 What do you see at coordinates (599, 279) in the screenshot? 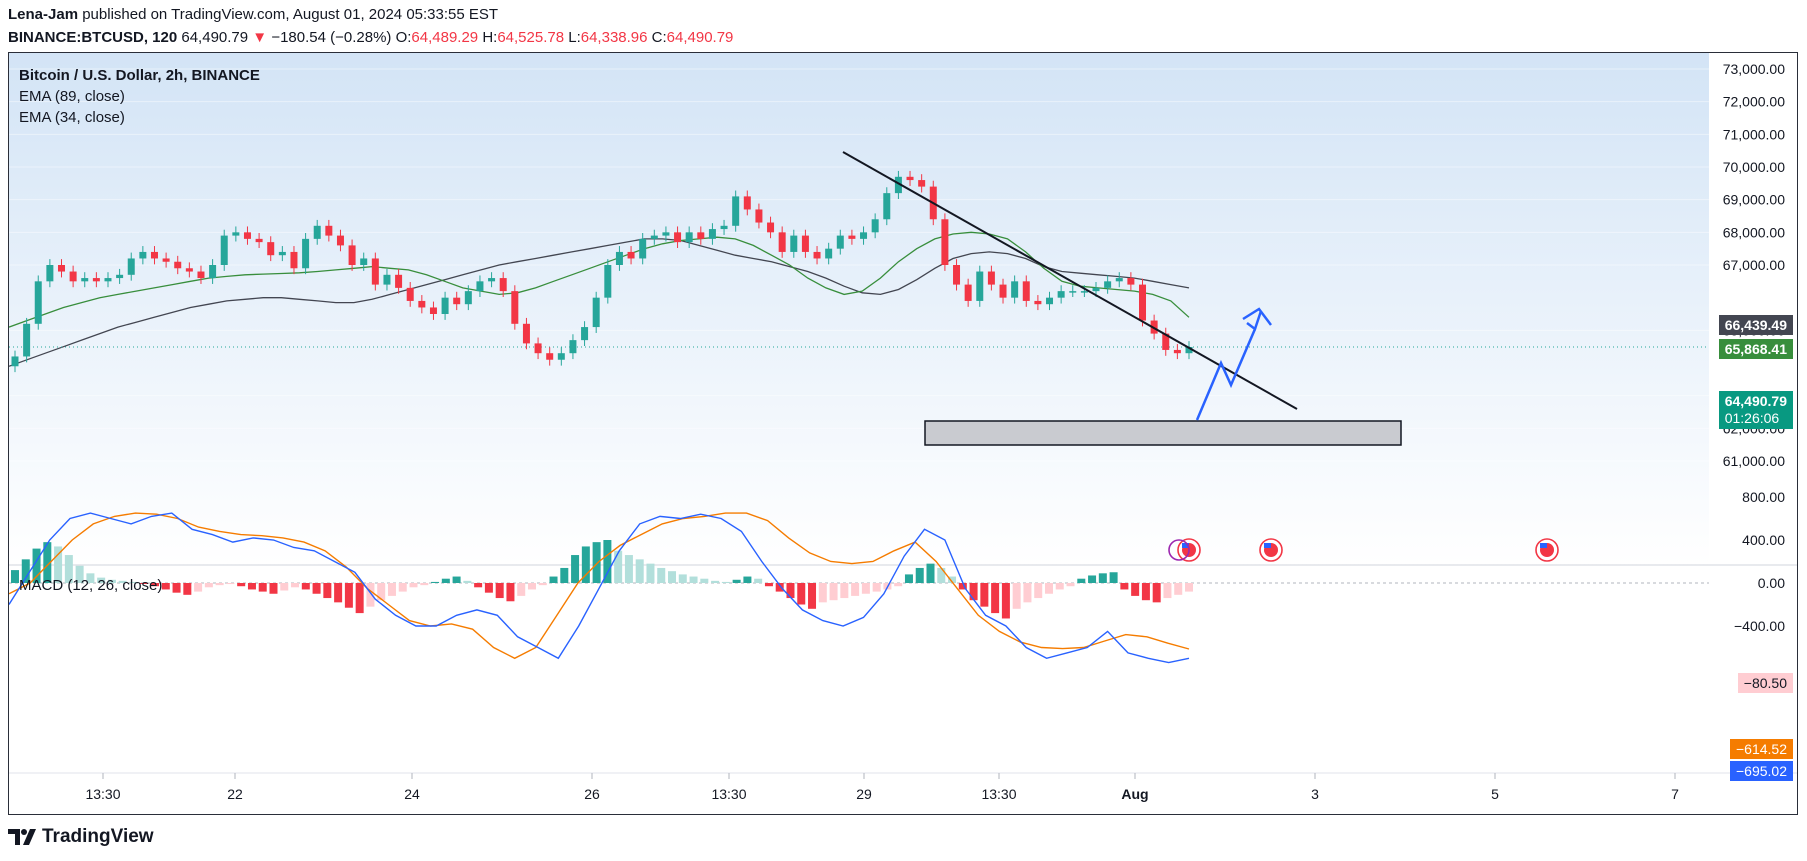
I see `ema34-line` at bounding box center [599, 279].